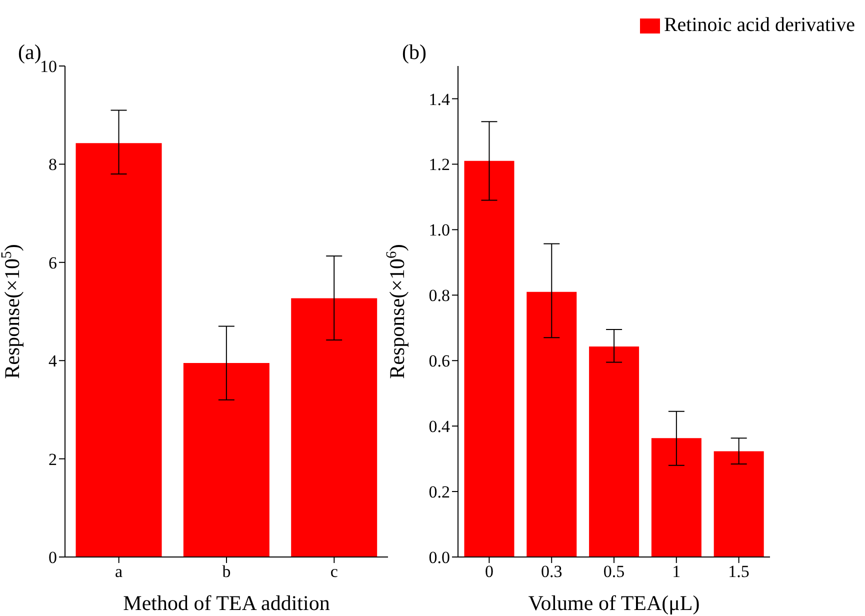 The height and width of the screenshot is (616, 865). Describe the element at coordinates (226, 572) in the screenshot. I see `x-tick-label: b` at that location.